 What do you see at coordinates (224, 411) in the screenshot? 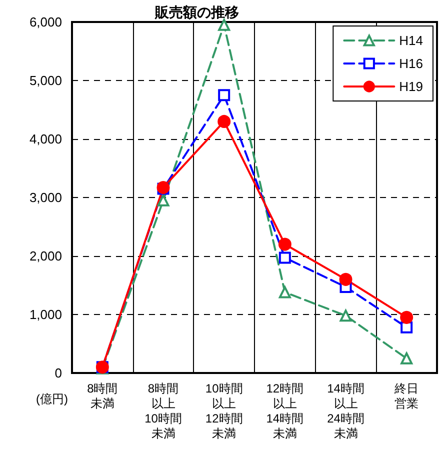
I see `x-tick-label: 10時間以上12時間未満` at bounding box center [224, 411].